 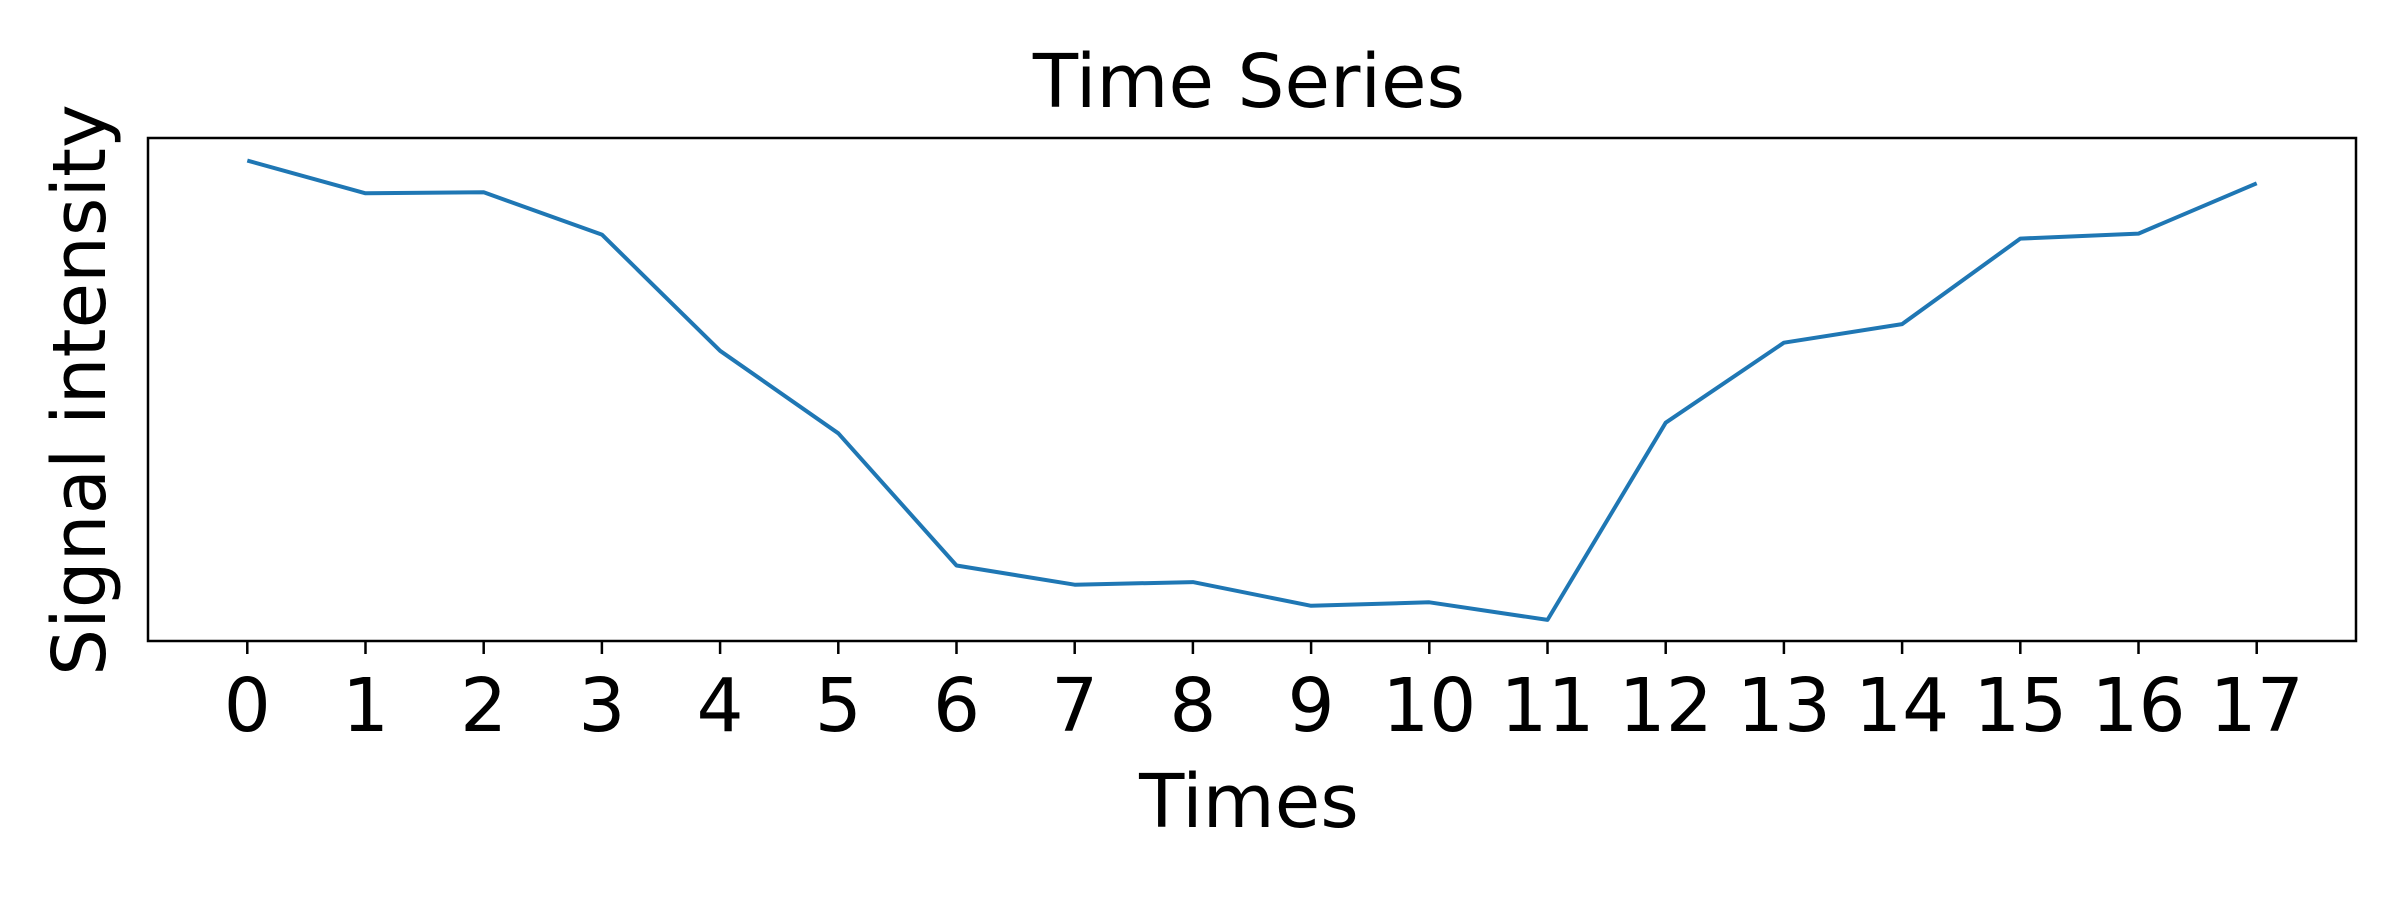 I want to click on x-tick-label-1: 1, so click(x=365, y=706).